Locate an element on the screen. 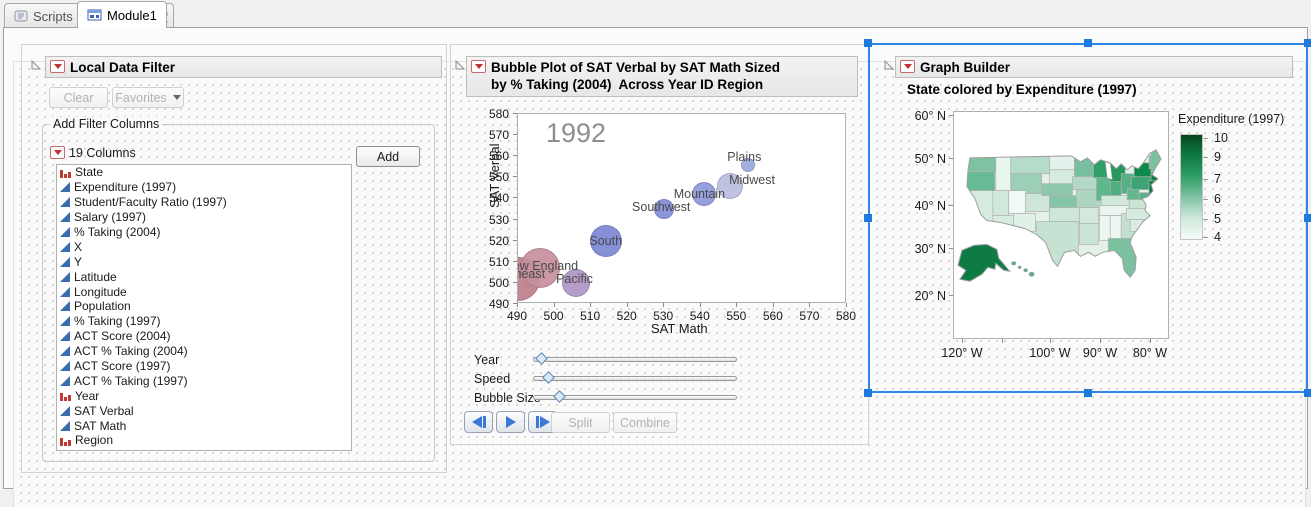  list-item-column: State is located at coordinates (204, 172).